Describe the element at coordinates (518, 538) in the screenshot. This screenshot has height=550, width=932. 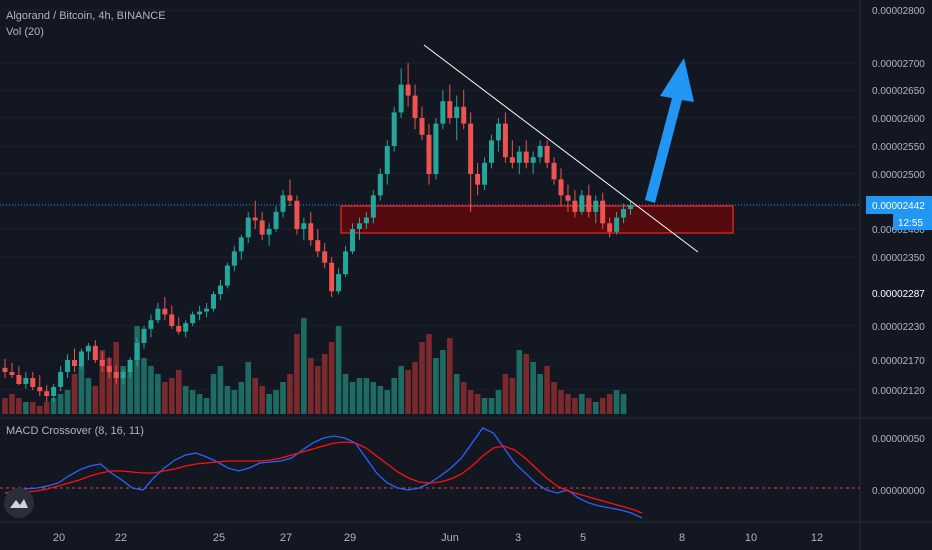
I see `time-tick-label: 3` at that location.